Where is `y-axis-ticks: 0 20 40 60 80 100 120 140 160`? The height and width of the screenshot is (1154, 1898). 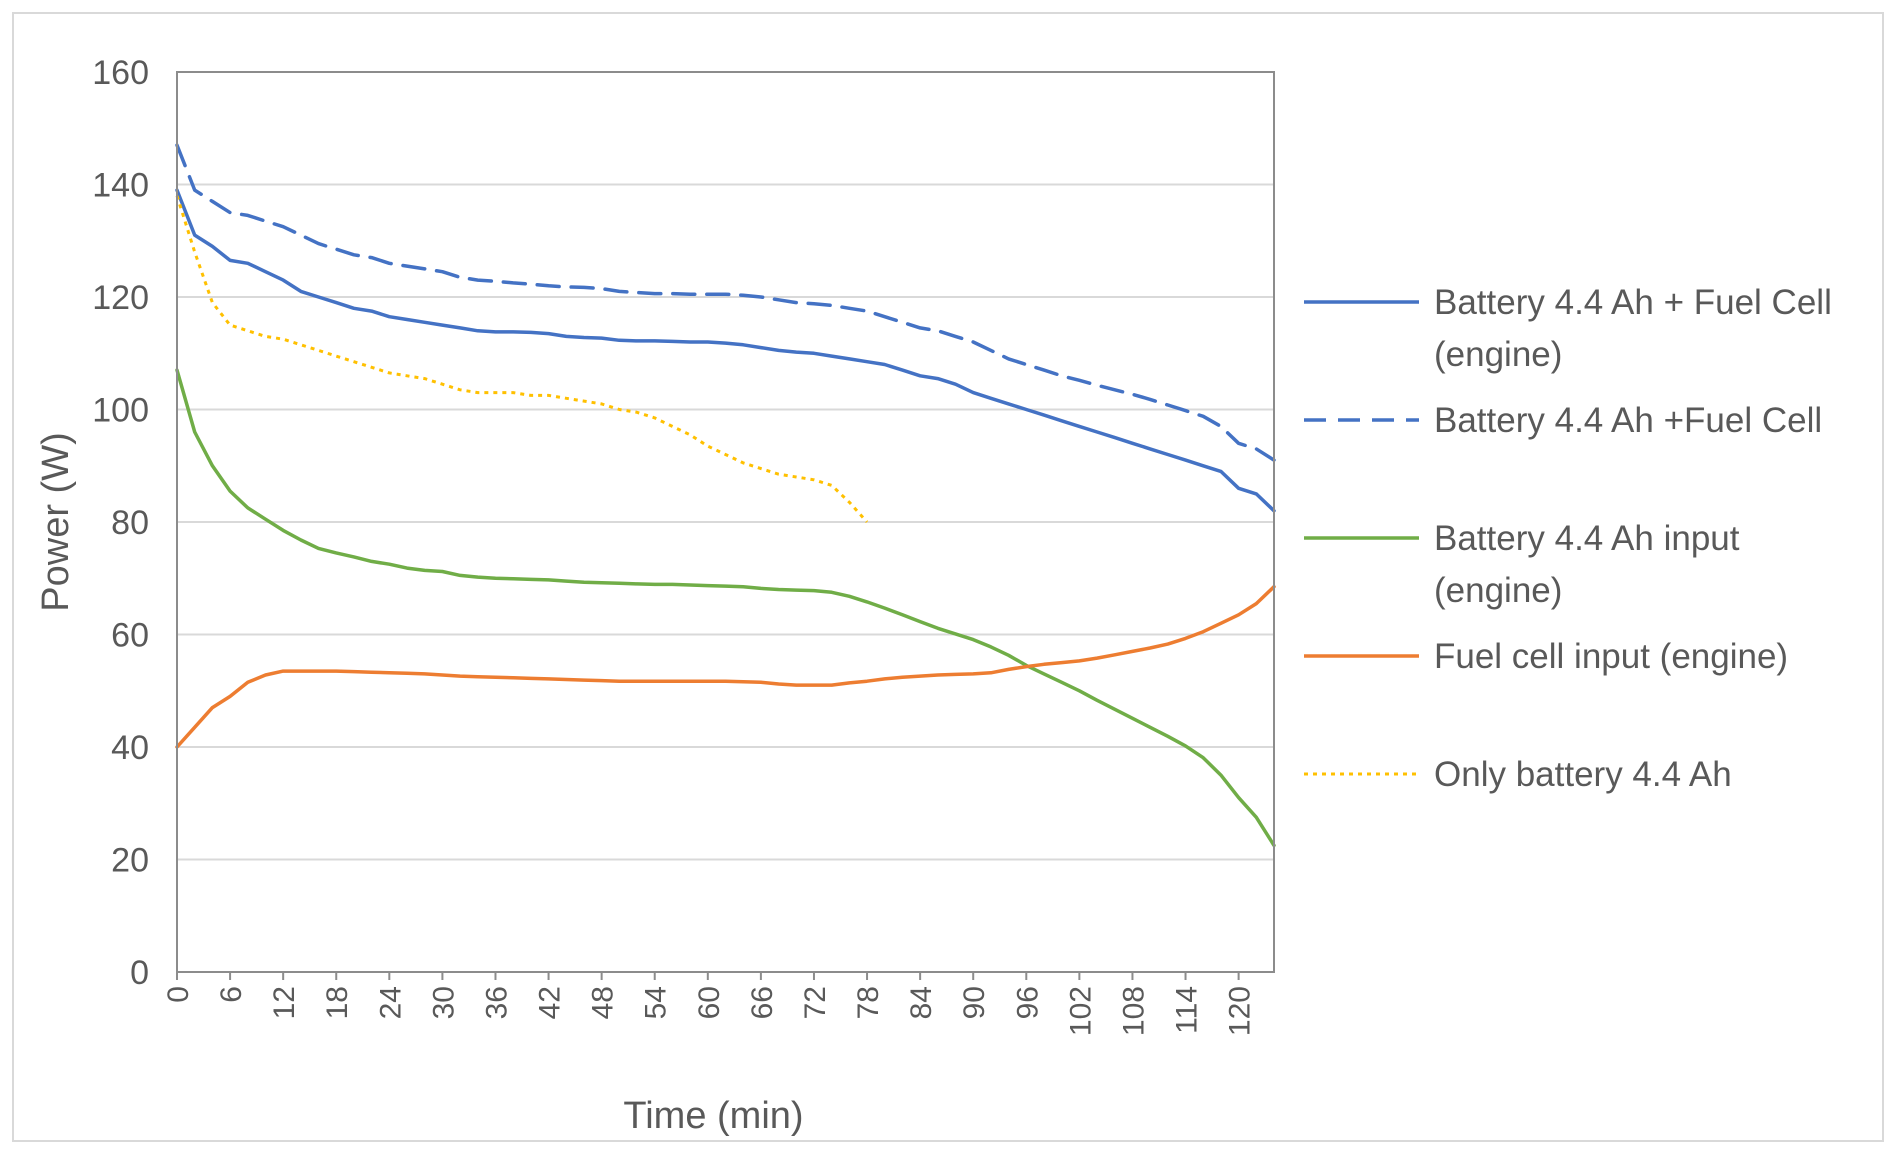
y-axis-ticks: 0 20 40 60 80 100 120 140 160 is located at coordinates (120, 523).